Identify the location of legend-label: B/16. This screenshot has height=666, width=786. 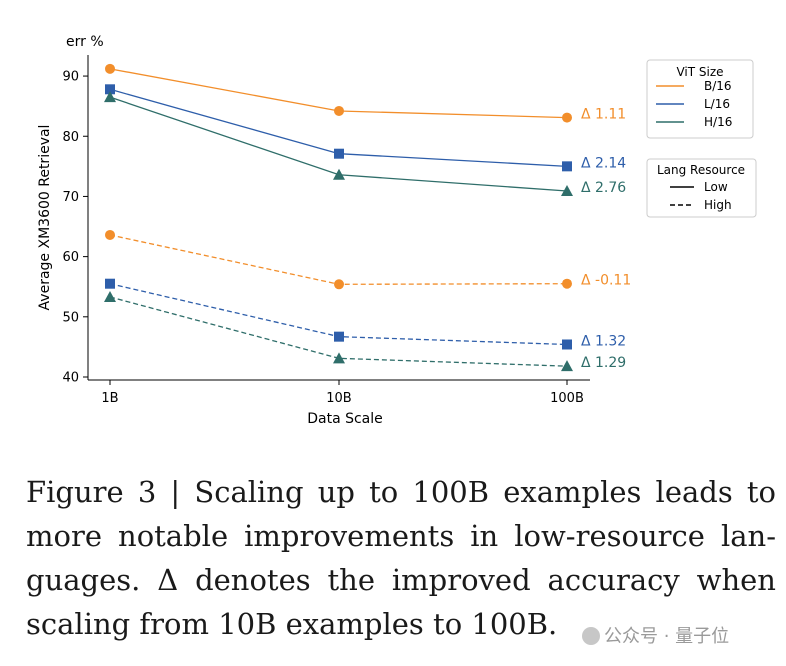
(718, 86).